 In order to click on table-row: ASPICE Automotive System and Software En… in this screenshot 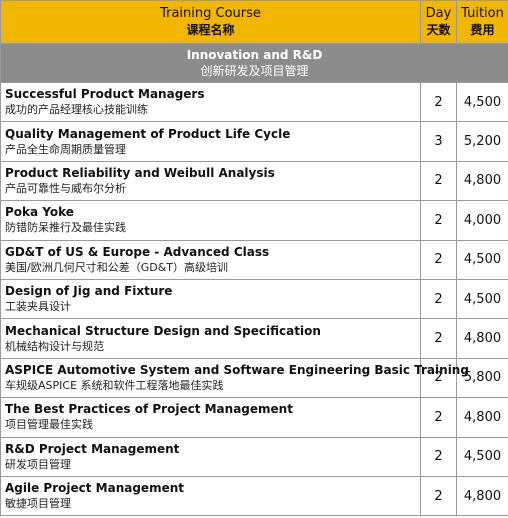, I will do `click(254, 378)`.